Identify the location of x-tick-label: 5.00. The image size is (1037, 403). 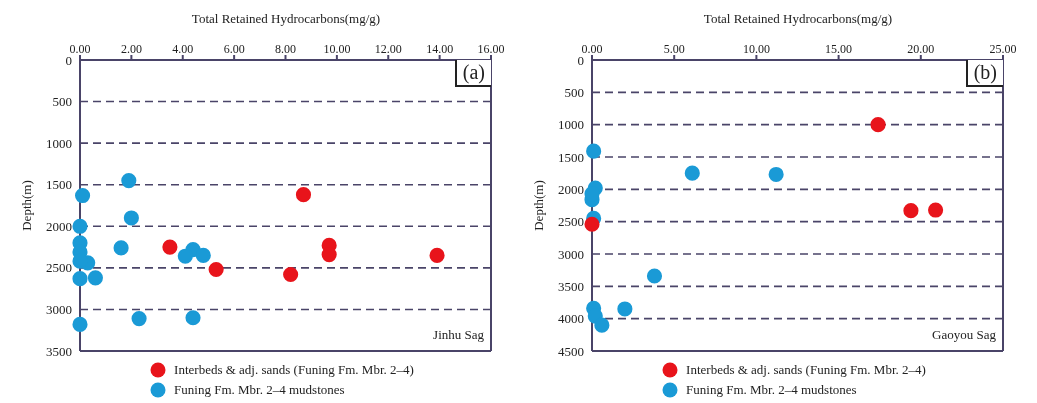
(674, 49).